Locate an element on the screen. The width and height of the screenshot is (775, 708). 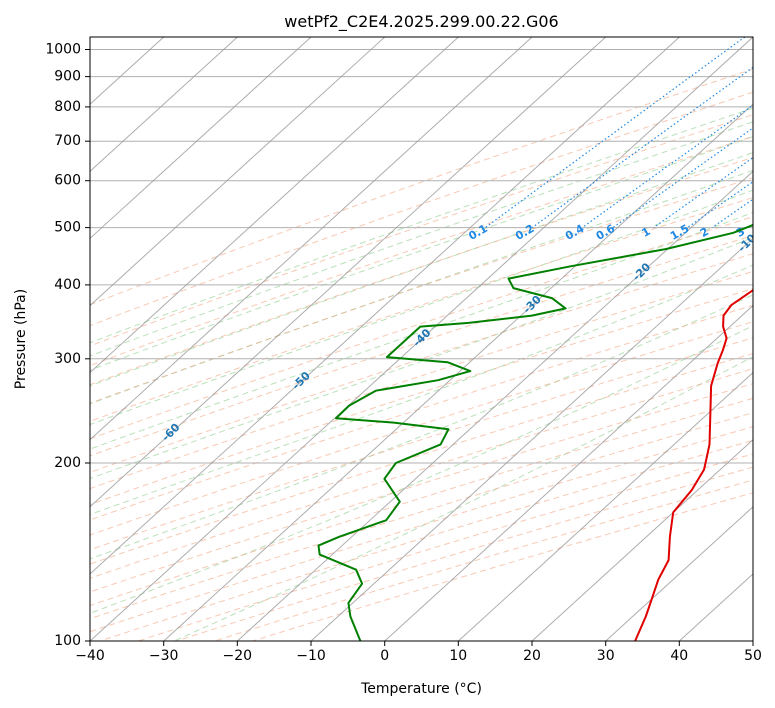
y-axis-label: Pressure (hPa) is located at coordinates (21, 339).